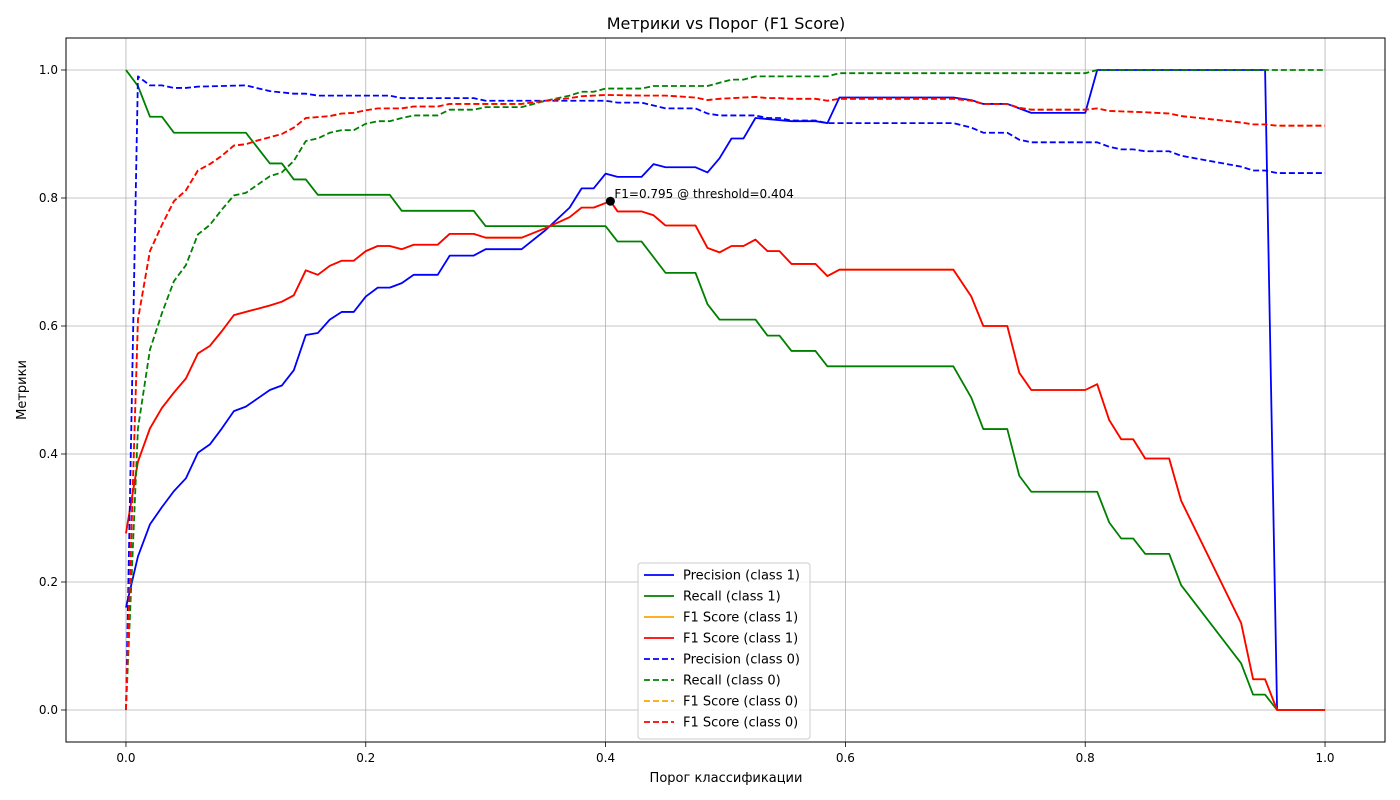 The width and height of the screenshot is (1400, 800). I want to click on x-tick-label: 0.0, so click(125, 758).